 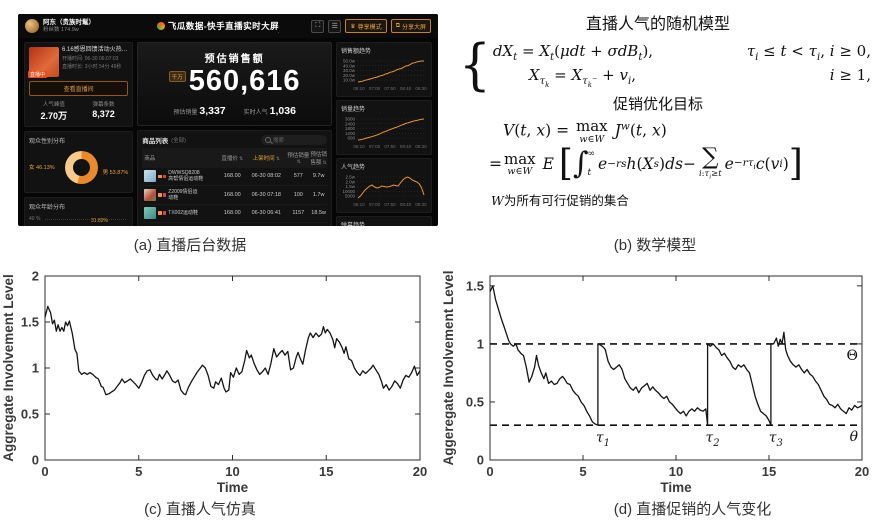 What do you see at coordinates (61, 29) in the screenshot?
I see `account-followers: 粉丝数 174.9w` at bounding box center [61, 29].